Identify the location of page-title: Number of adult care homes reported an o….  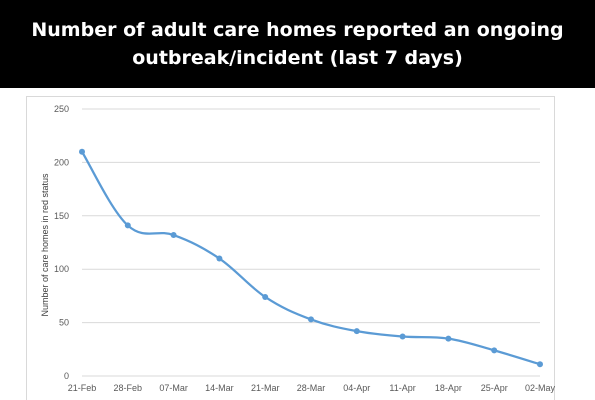
(297, 44).